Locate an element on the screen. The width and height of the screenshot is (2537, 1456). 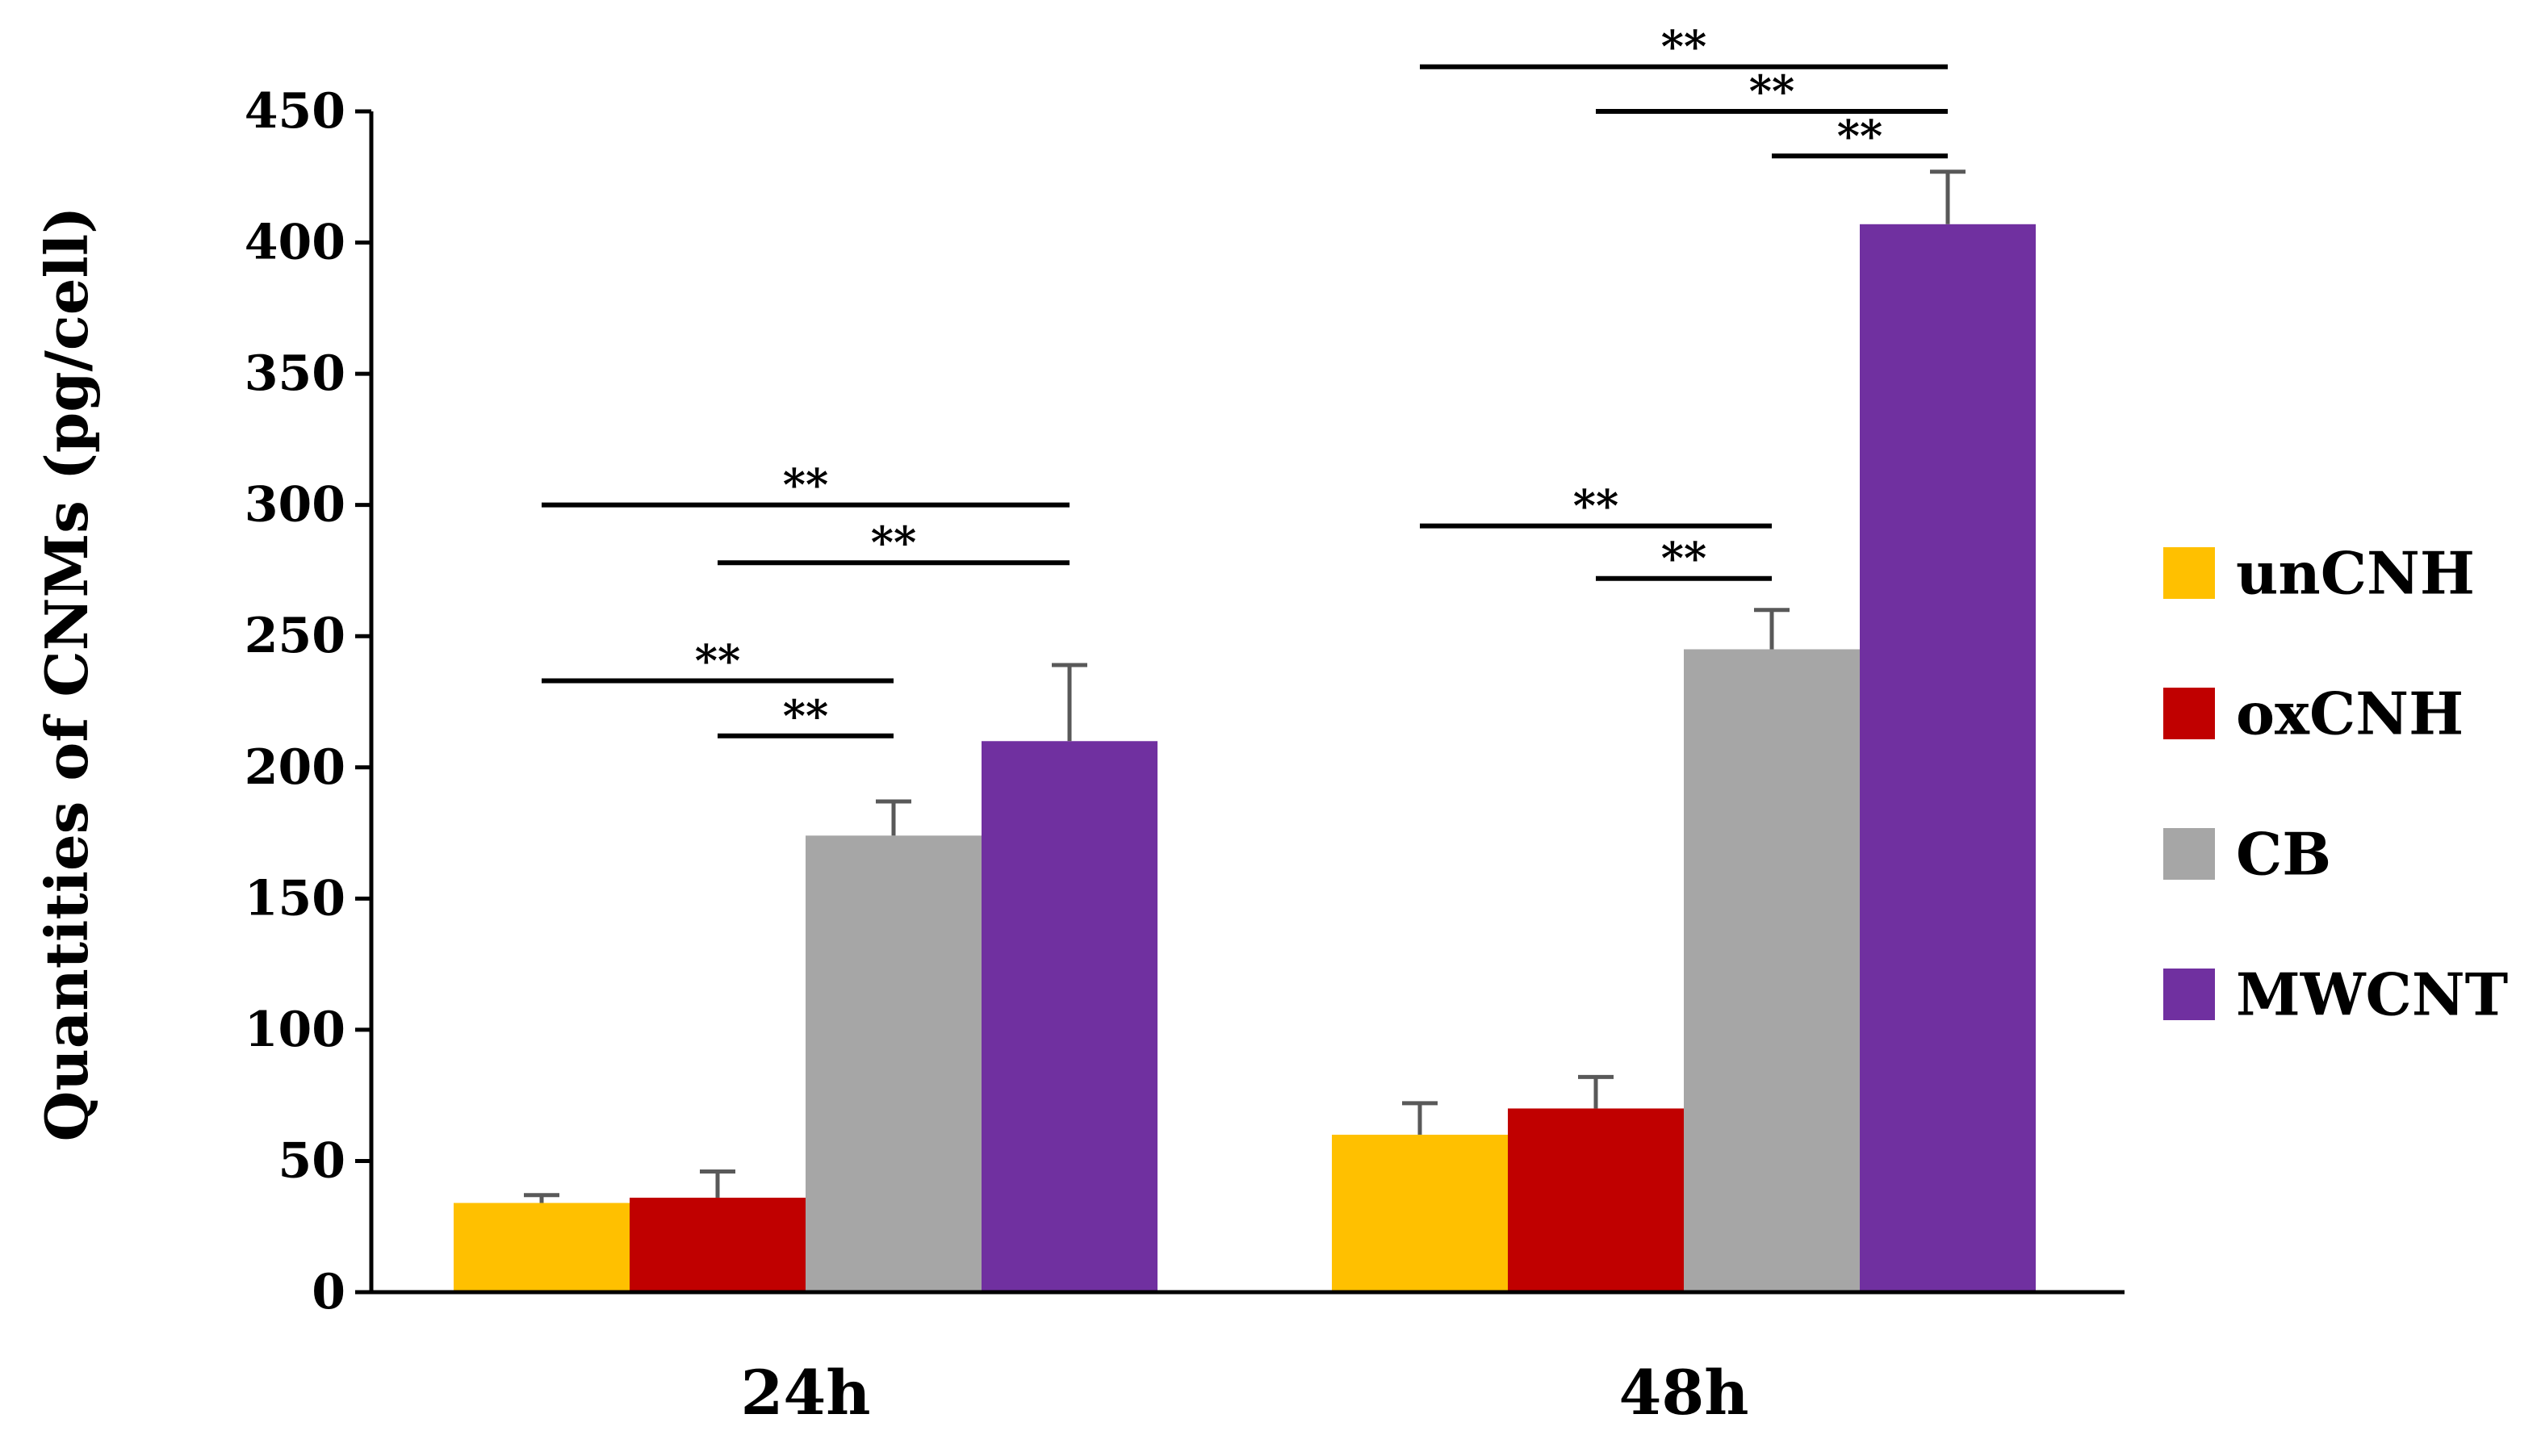
y-tick-label-300: 300 is located at coordinates (295, 505).